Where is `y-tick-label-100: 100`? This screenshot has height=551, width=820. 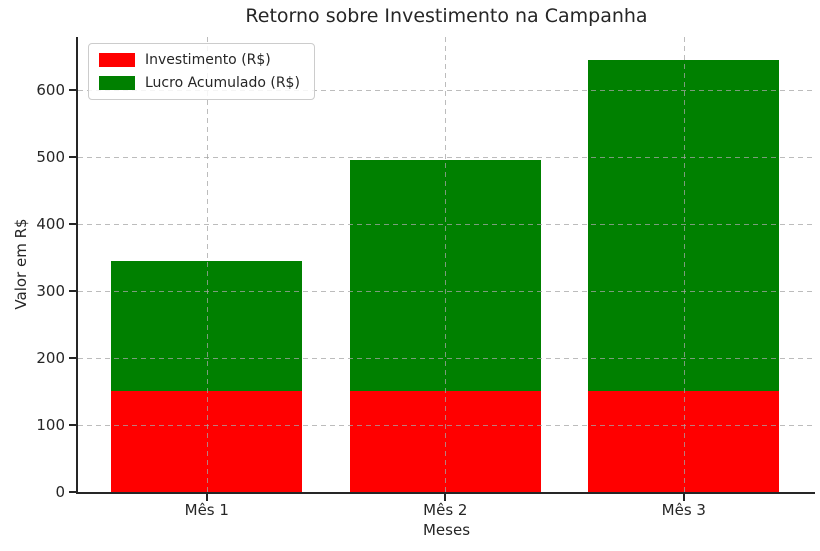 y-tick-label-100: 100 is located at coordinates (50, 424).